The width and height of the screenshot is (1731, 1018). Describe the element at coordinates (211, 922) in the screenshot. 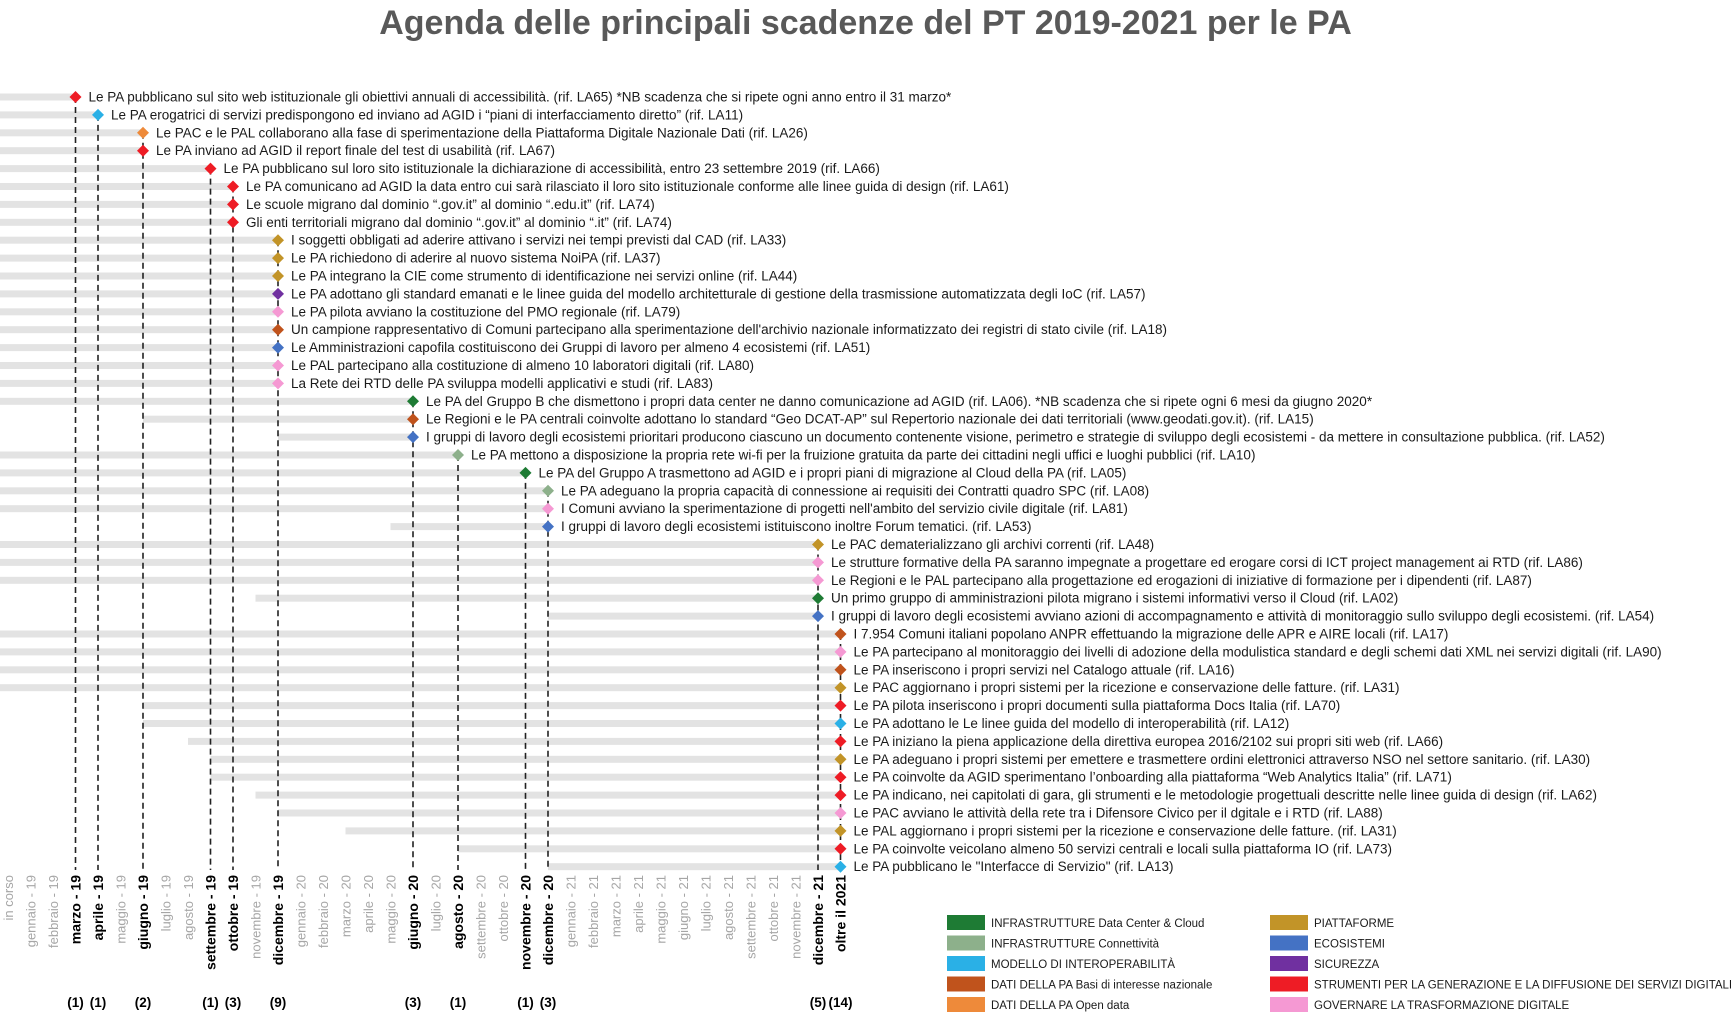

I see `month-label: settembre - 19` at that location.